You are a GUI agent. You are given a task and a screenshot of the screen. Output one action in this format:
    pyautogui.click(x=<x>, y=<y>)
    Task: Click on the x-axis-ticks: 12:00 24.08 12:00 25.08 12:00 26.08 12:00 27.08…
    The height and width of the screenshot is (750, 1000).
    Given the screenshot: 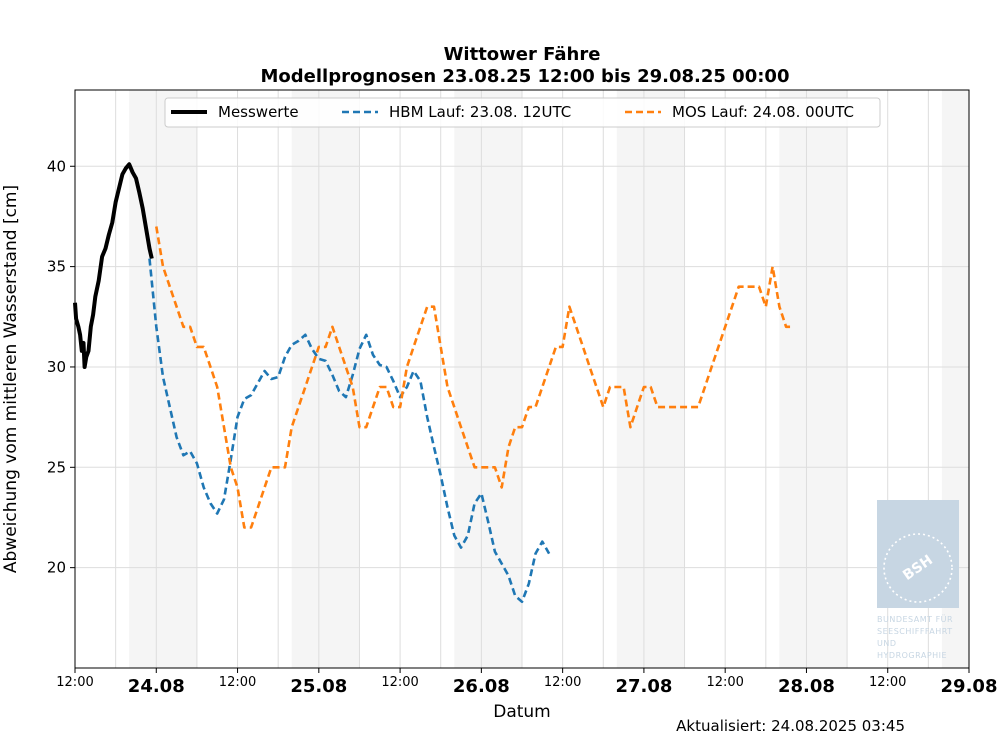 What is the action you would take?
    pyautogui.click(x=526, y=682)
    